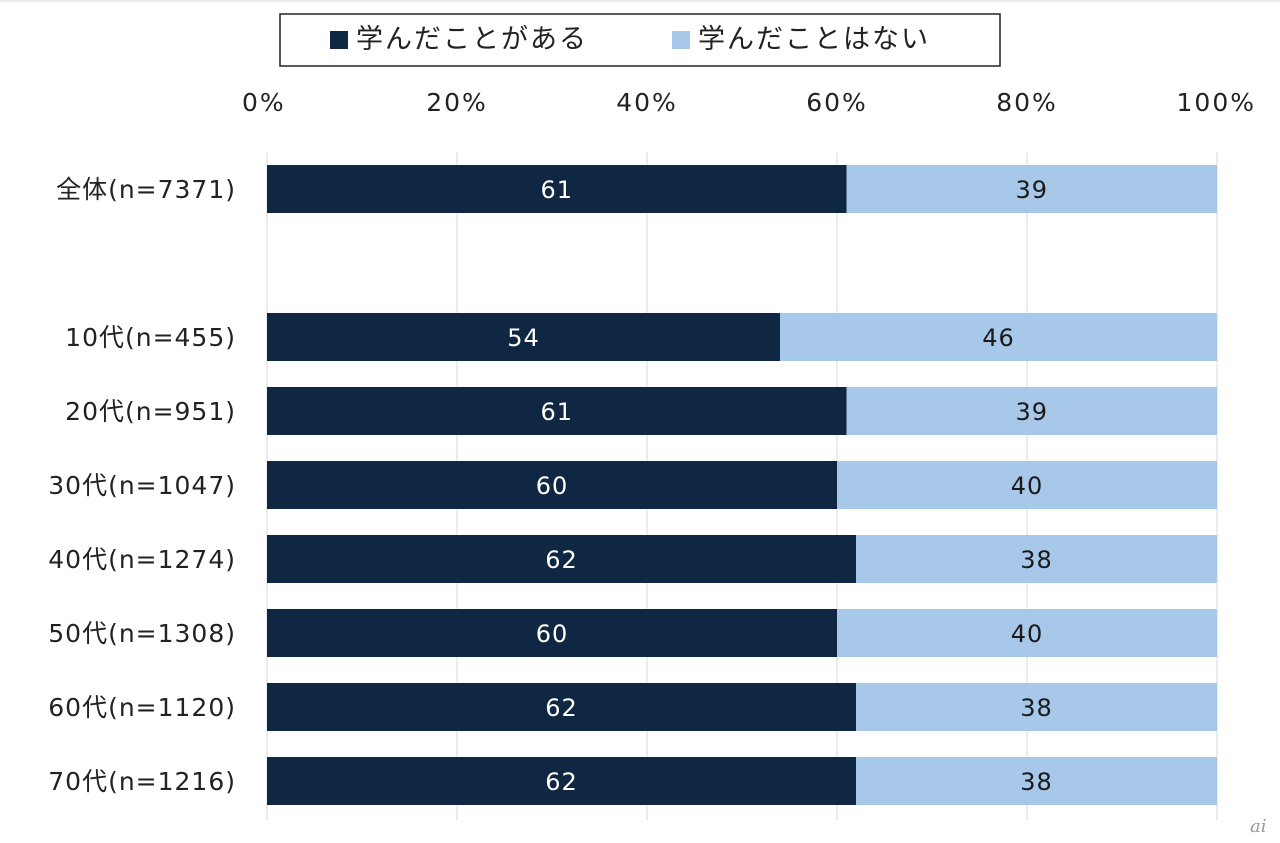  Describe the element at coordinates (142, 633) in the screenshot. I see `category-label: 50代(n=1308)` at that location.